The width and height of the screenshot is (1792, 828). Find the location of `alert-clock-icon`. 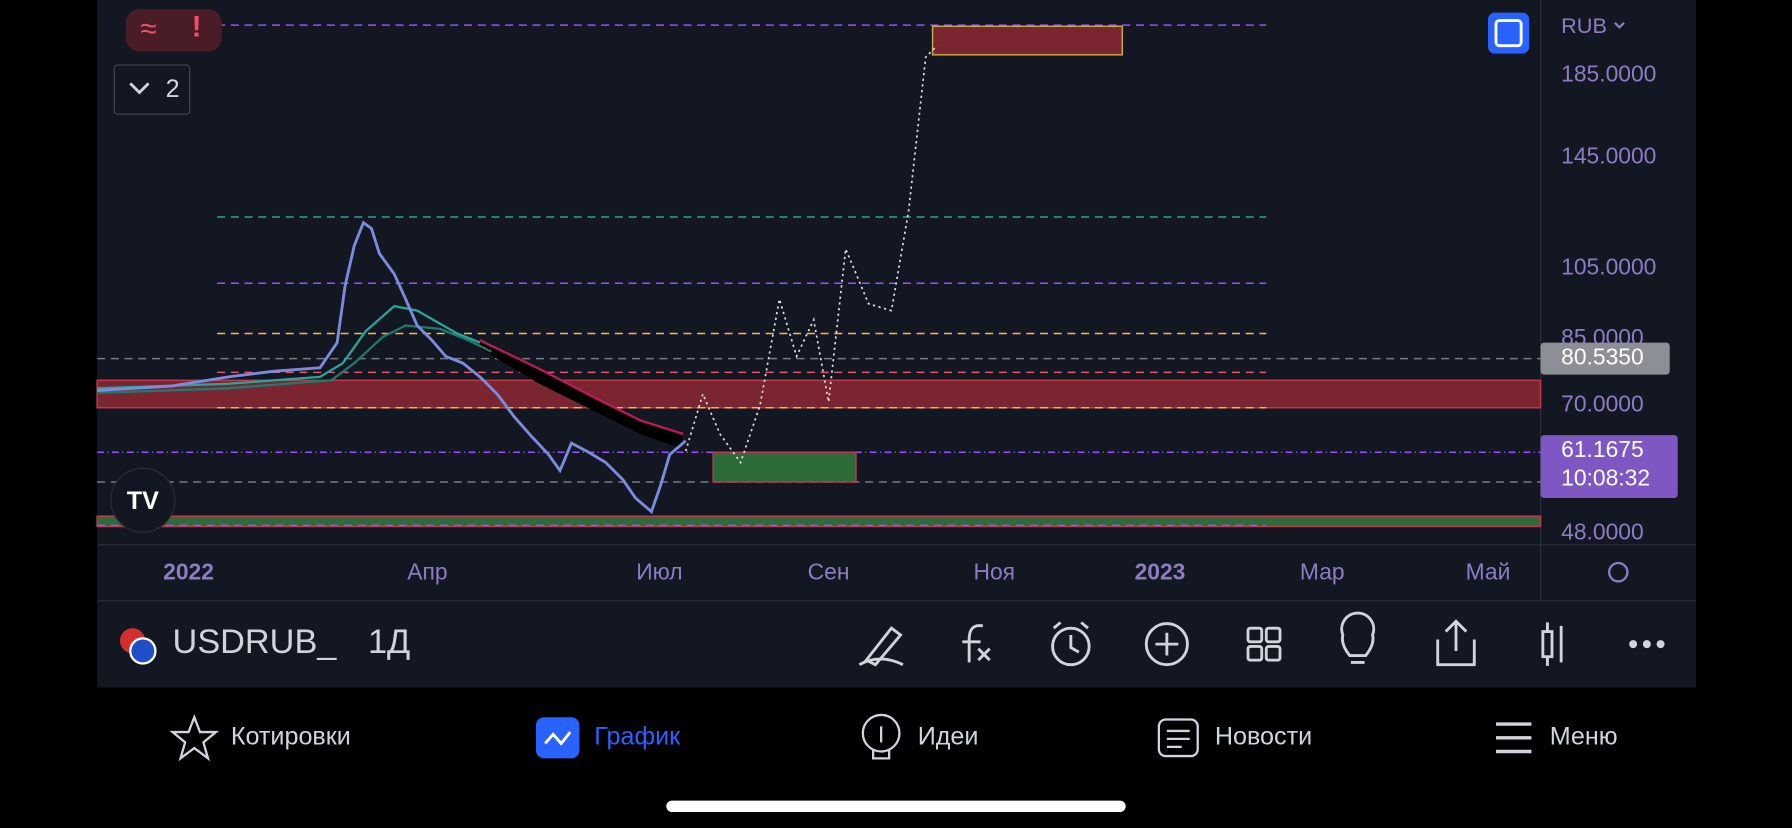

alert-clock-icon is located at coordinates (1071, 646).